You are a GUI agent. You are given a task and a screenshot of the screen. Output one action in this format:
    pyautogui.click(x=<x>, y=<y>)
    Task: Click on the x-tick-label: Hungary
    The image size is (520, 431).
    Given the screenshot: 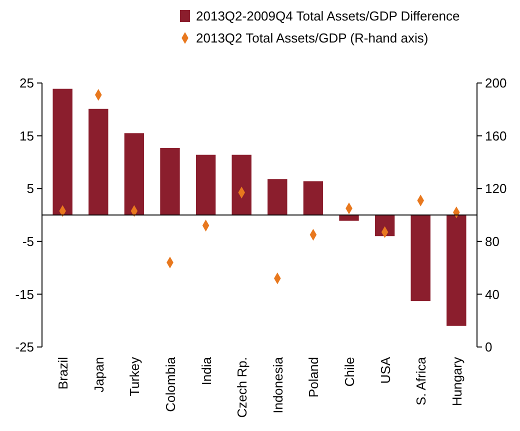 What is the action you would take?
    pyautogui.click(x=456, y=381)
    